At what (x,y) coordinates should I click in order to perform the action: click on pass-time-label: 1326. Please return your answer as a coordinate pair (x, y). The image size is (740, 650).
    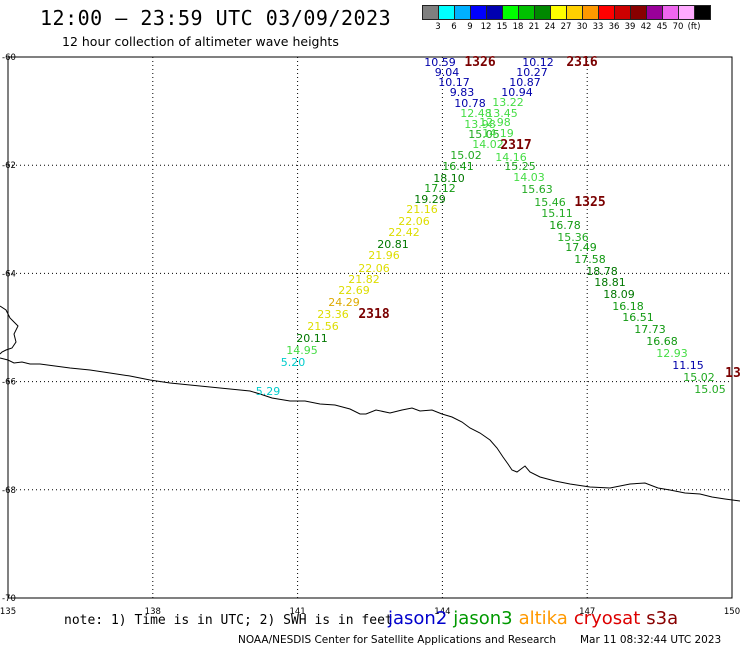
    Looking at the image, I should click on (479, 62).